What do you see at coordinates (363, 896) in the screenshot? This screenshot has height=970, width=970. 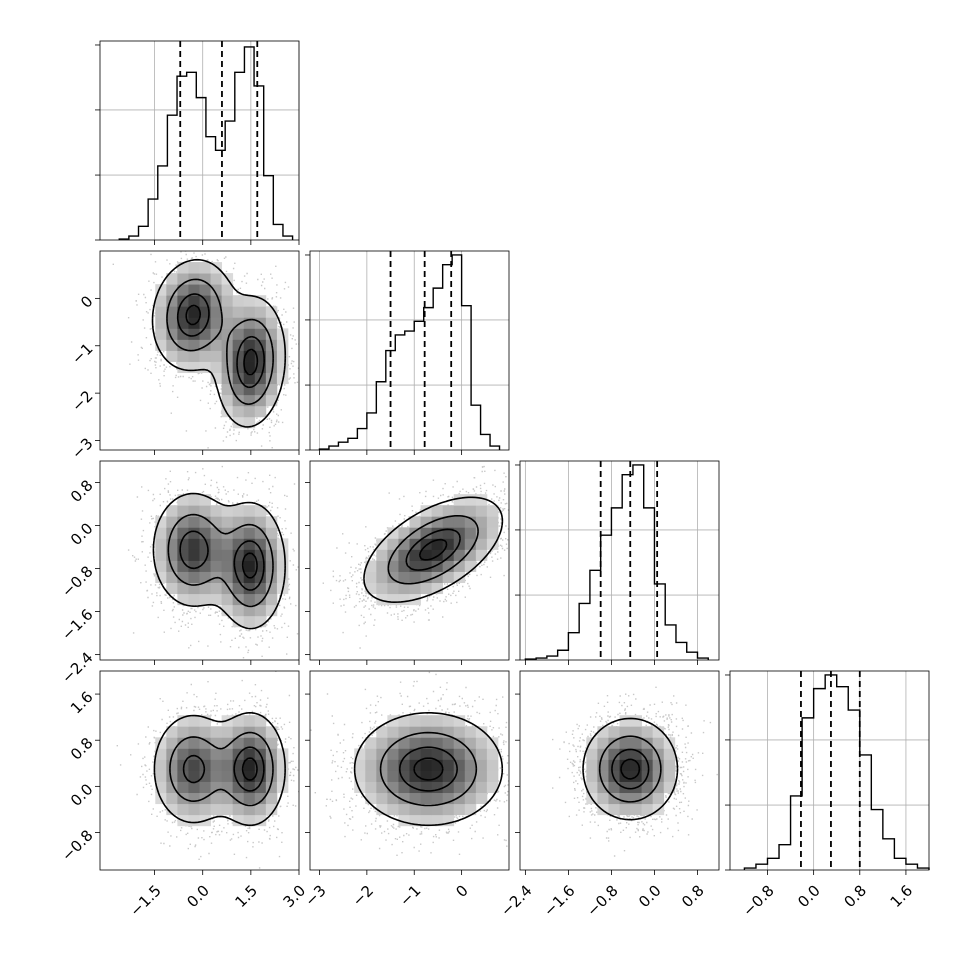 I see `x-tick-label-1-1: −2` at bounding box center [363, 896].